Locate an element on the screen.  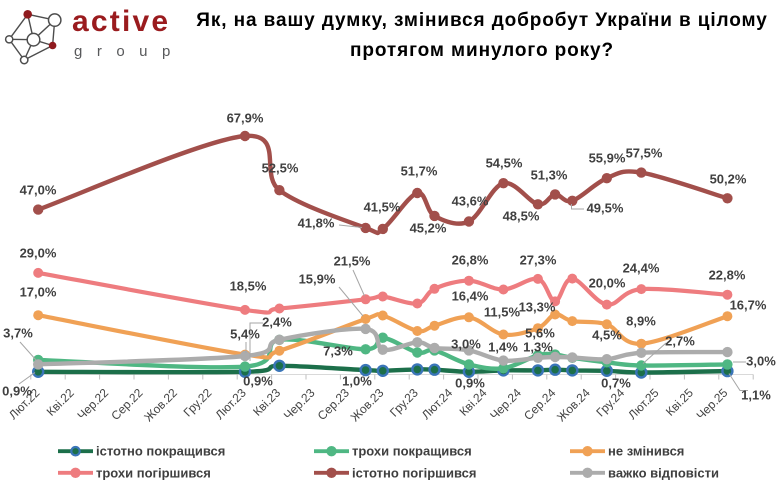
svg-text: 7,3% is located at coordinates (338, 350).